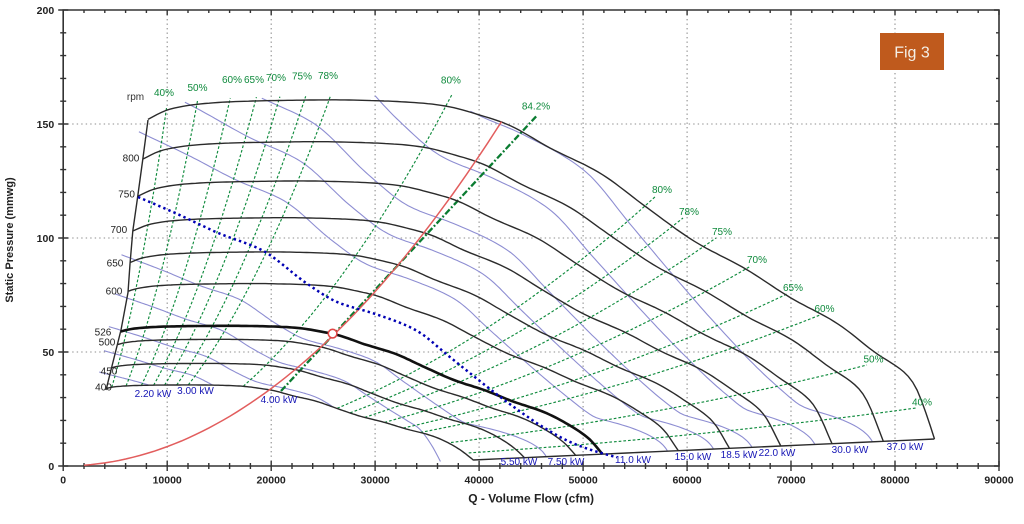 Image resolution: width=1024 pixels, height=524 pixels. What do you see at coordinates (195, 391) in the screenshot?
I see `svg-text: 3.00 kW` at bounding box center [195, 391].